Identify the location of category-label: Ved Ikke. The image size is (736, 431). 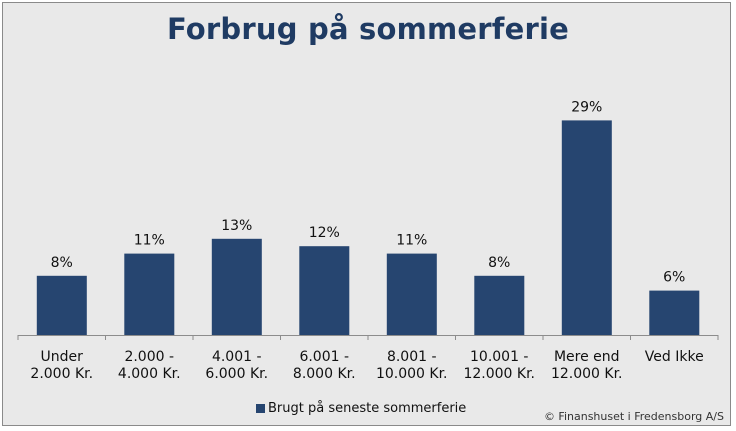
(674, 357).